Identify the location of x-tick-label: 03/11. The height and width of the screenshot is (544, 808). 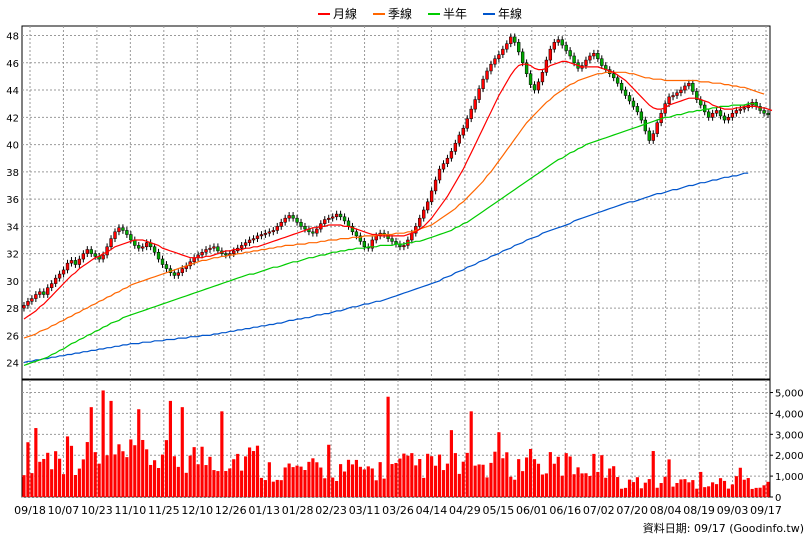
(365, 510).